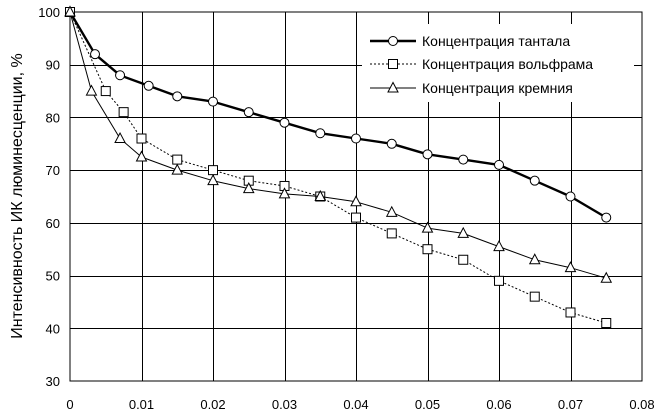 The height and width of the screenshot is (413, 663). I want to click on y-tick-label: 100, so click(49, 12).